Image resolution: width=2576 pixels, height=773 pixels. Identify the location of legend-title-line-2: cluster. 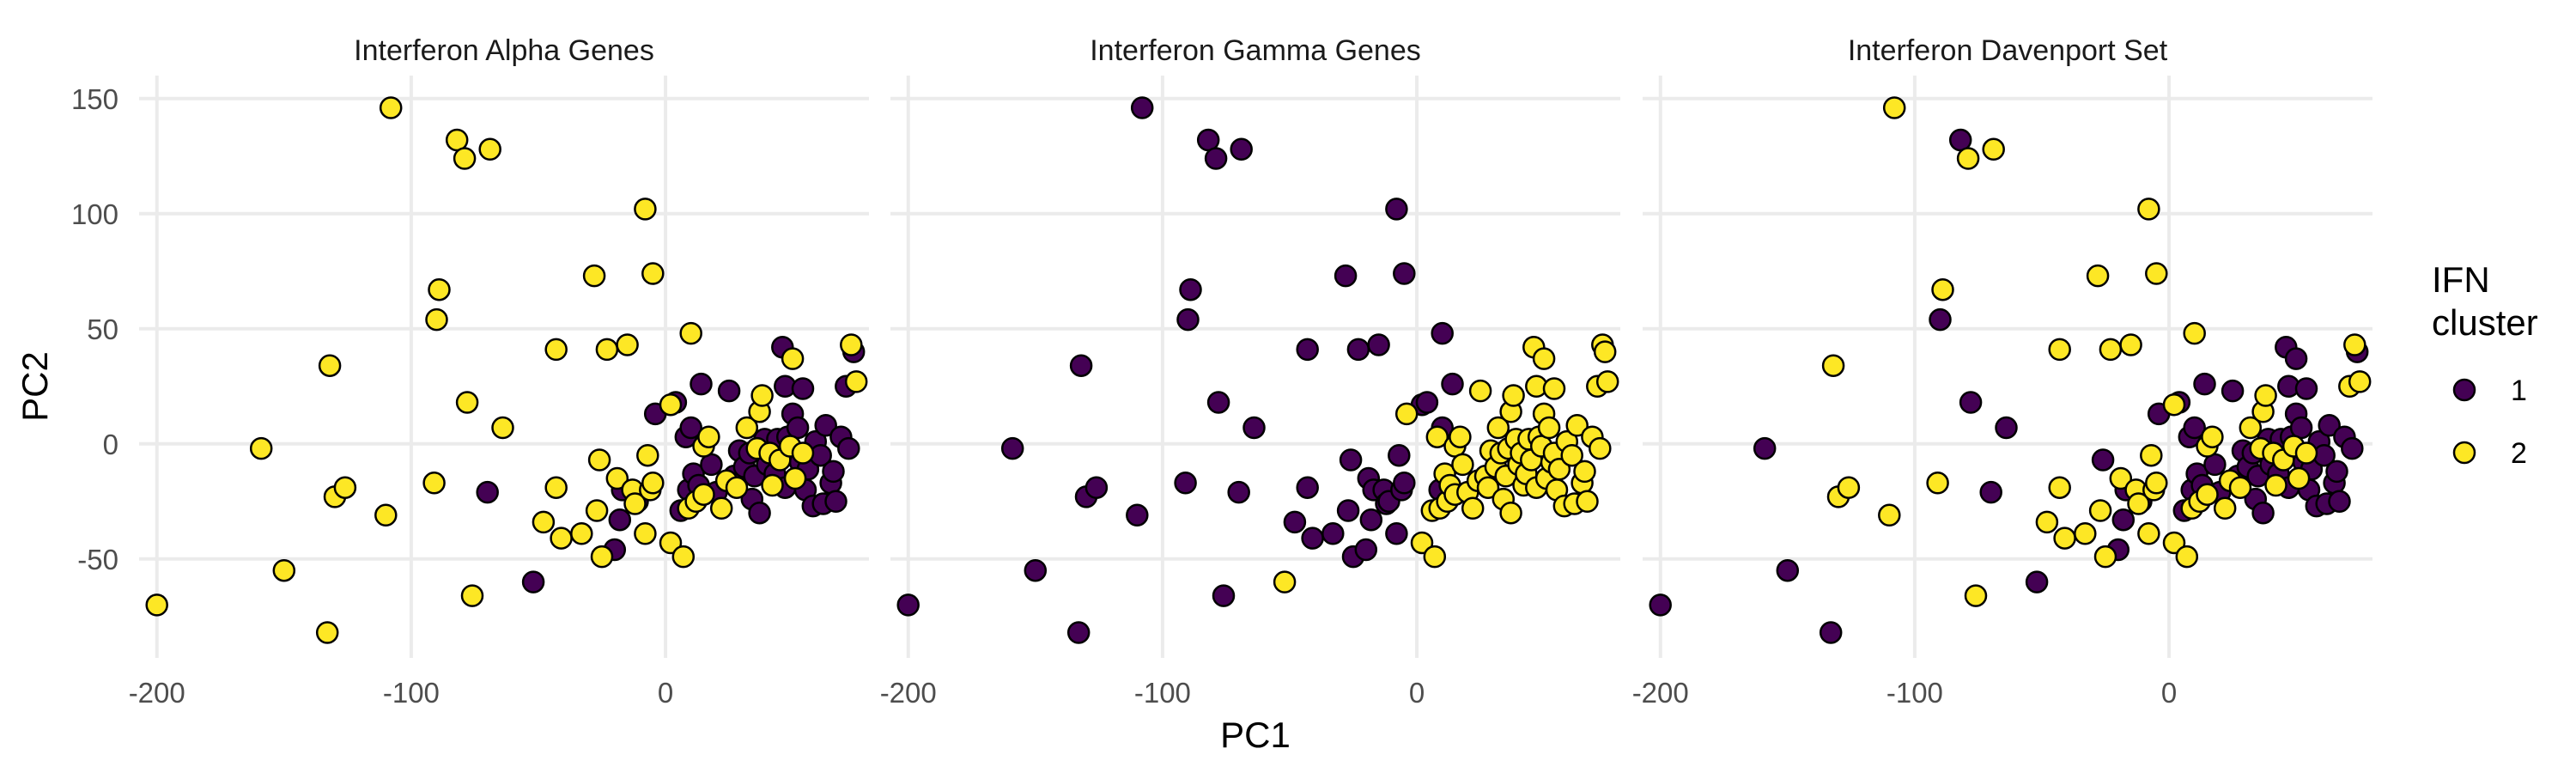
(2485, 322).